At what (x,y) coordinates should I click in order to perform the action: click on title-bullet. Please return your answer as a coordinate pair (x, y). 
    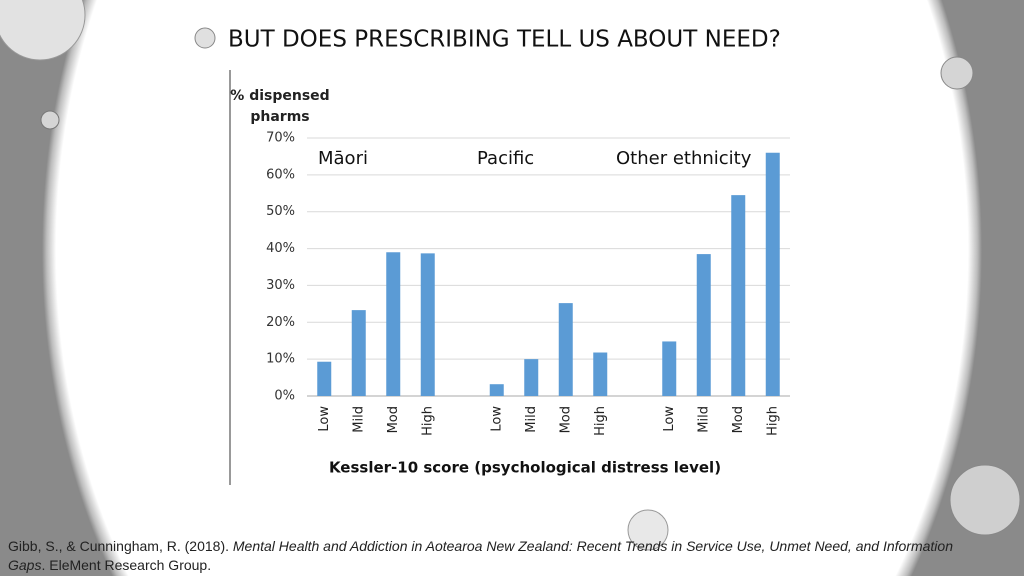
    Looking at the image, I should click on (205, 38).